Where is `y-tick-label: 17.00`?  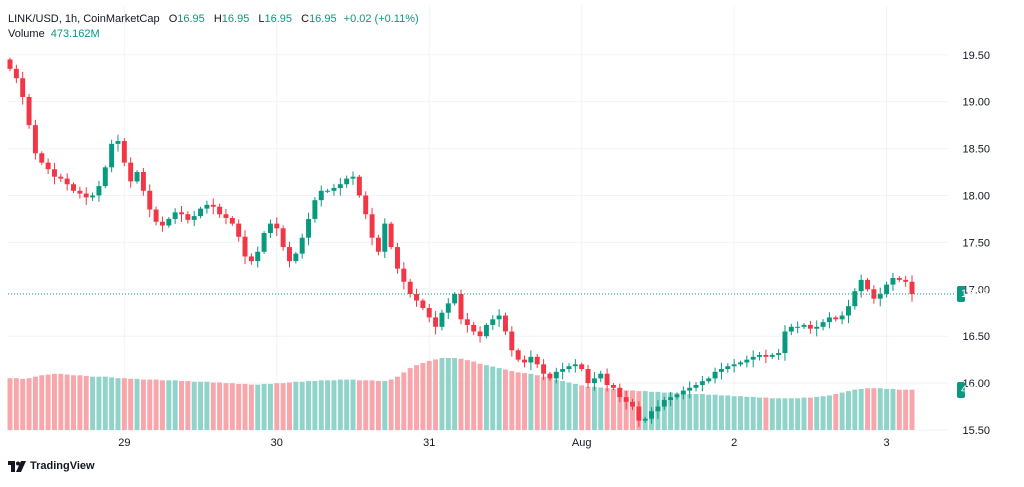
y-tick-label: 17.00 is located at coordinates (976, 290).